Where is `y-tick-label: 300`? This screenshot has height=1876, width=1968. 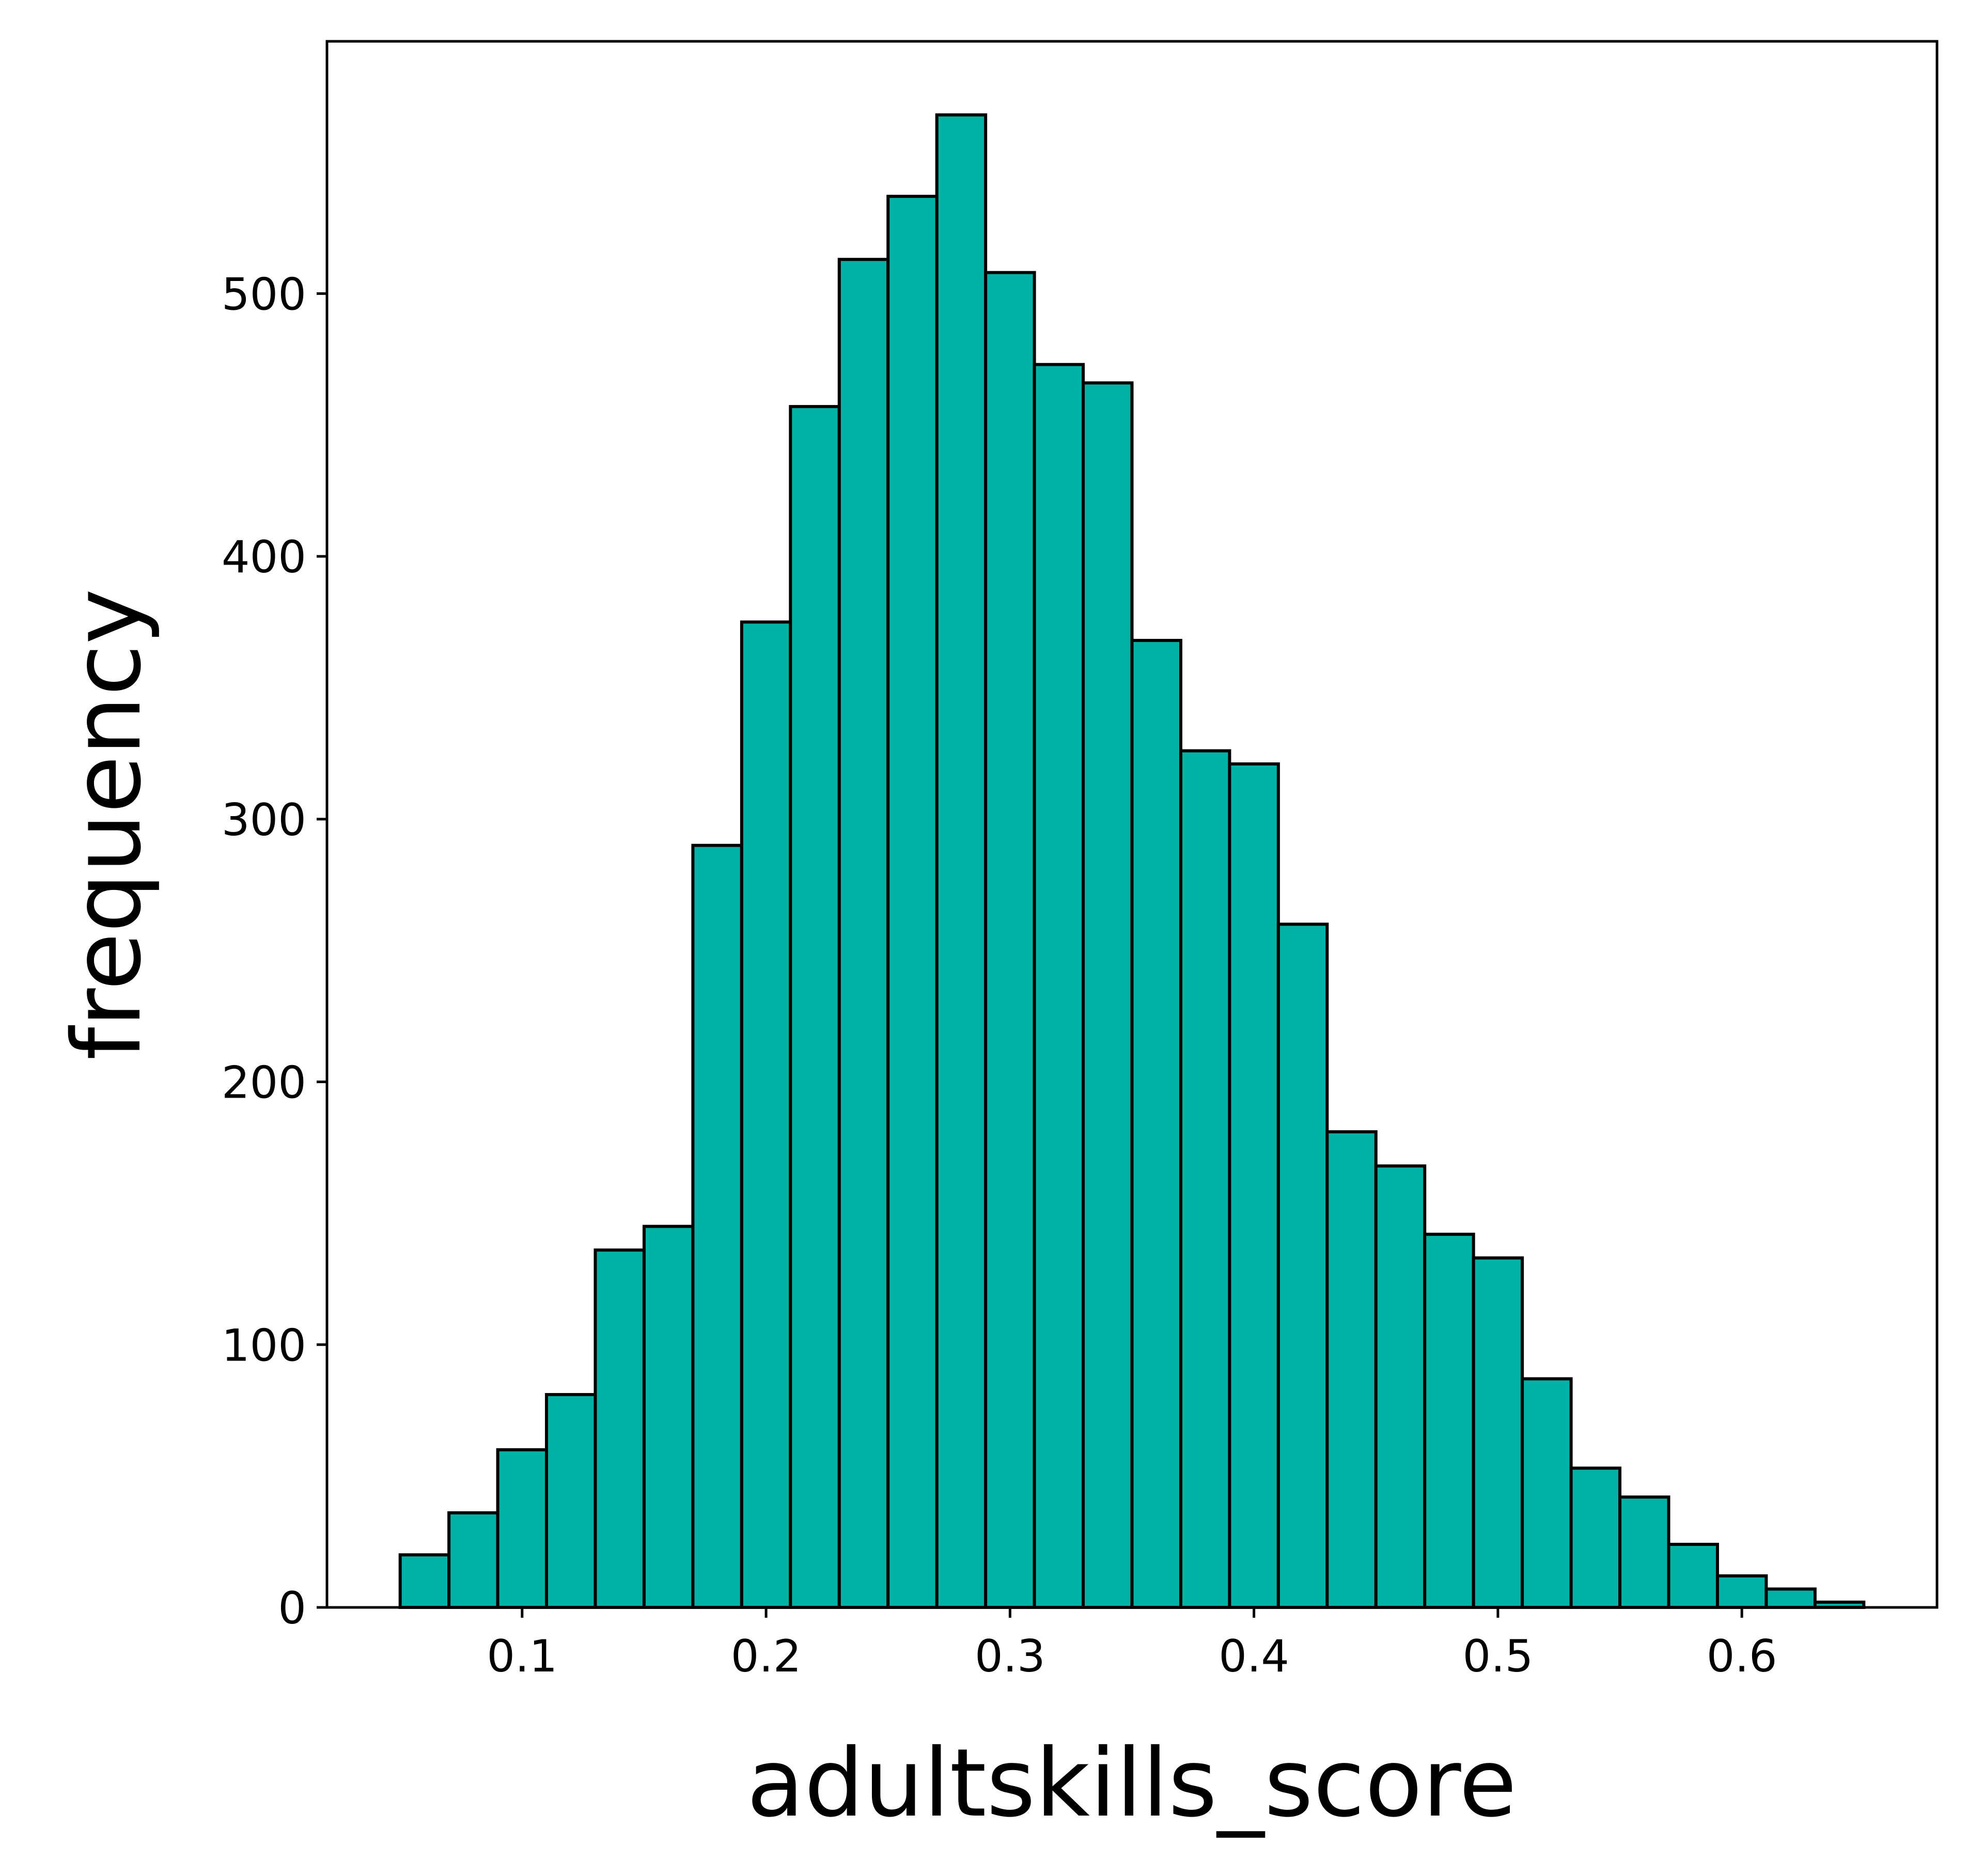
y-tick-label: 300 is located at coordinates (264, 820).